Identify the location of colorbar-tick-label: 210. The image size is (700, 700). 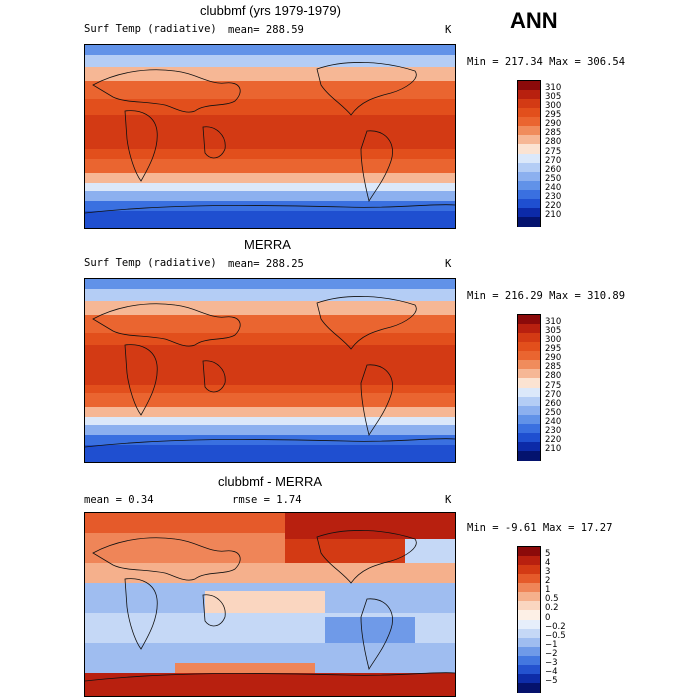
(553, 214).